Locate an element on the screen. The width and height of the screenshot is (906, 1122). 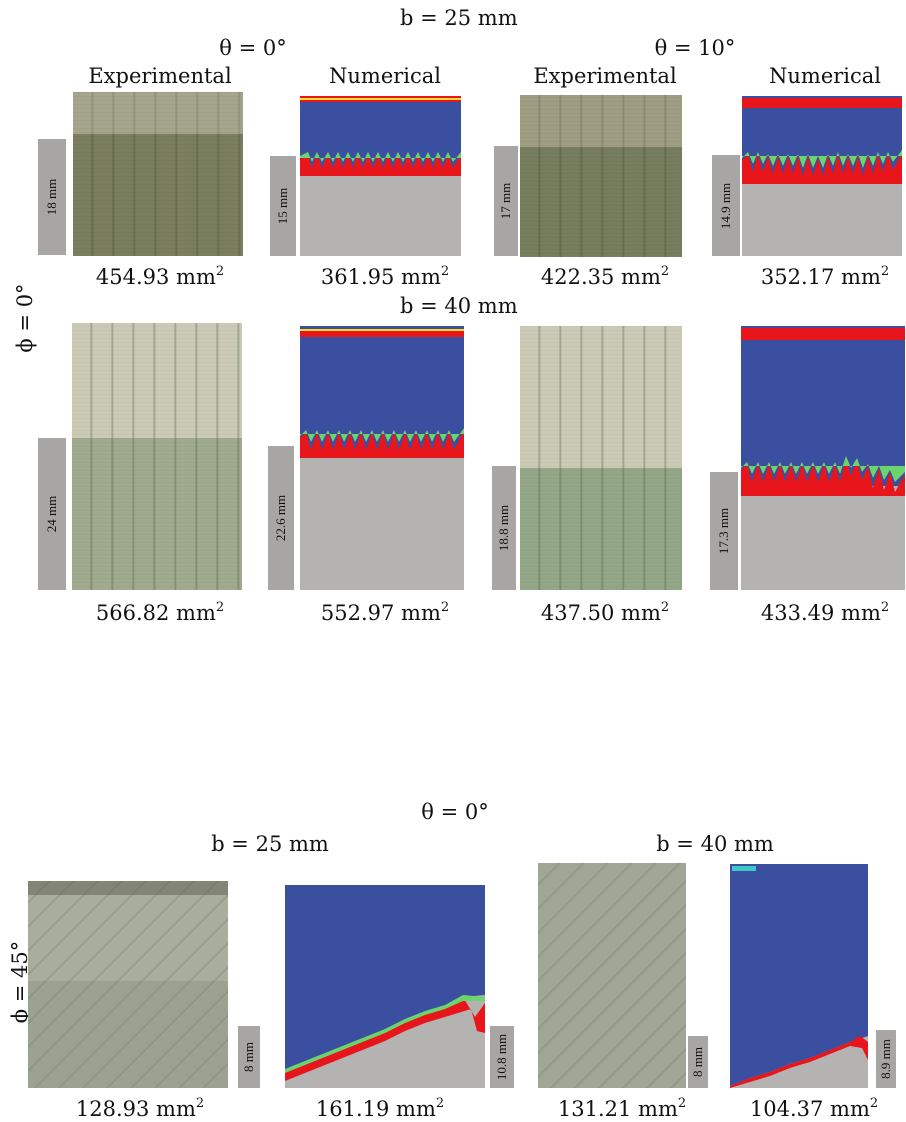
experimental-photo-r1c3 is located at coordinates (601, 176).